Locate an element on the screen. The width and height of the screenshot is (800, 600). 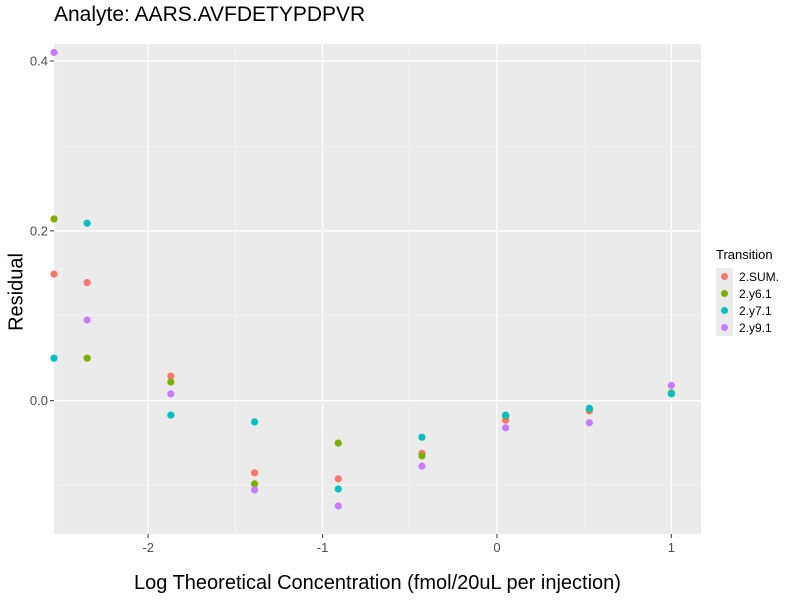
x-tick-label: 0 is located at coordinates (496, 547).